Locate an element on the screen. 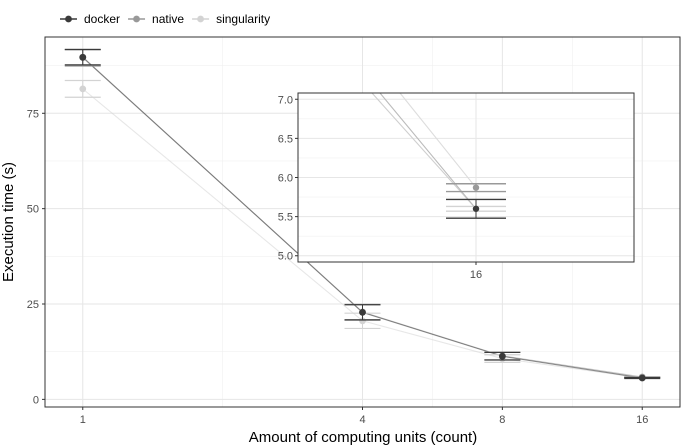 This screenshot has width=681, height=447. inset-x-tick-label: 16 is located at coordinates (476, 275).